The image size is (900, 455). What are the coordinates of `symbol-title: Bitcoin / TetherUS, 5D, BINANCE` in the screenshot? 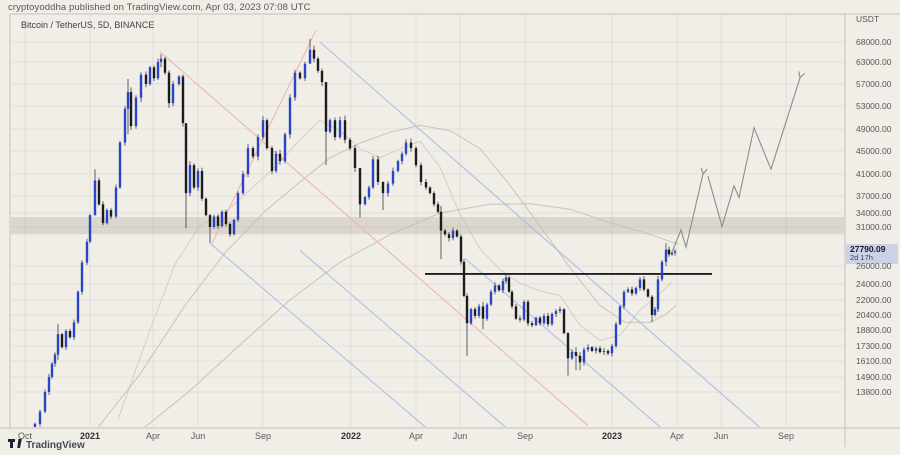 It's located at (88, 25).